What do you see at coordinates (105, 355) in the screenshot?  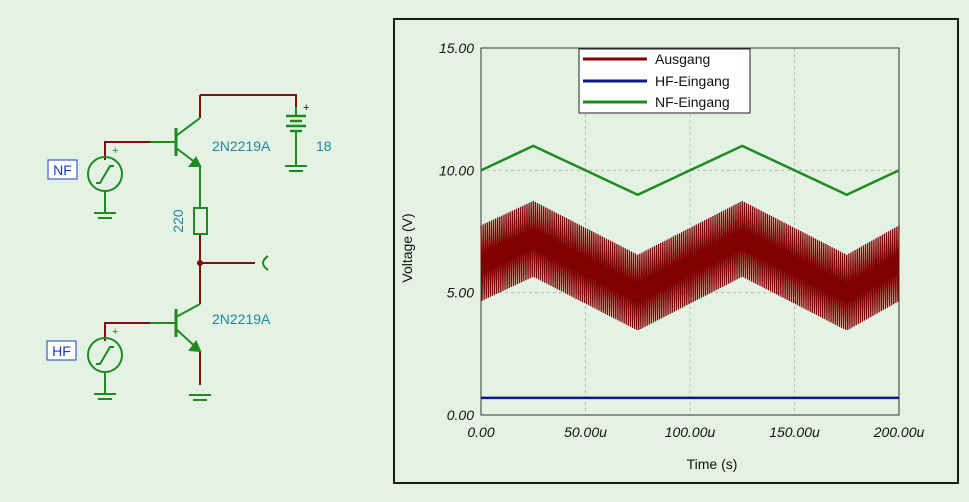 I see `hf-source-waveform-icon` at bounding box center [105, 355].